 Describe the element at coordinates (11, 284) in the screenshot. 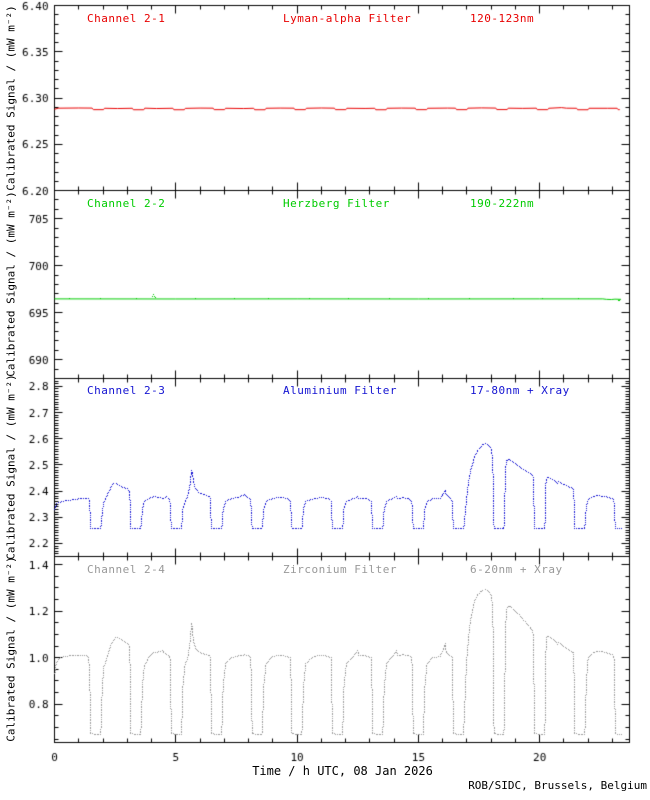

I see `panel2-y-axis-title: Calibrated Signal / (mW m⁻²)` at that location.